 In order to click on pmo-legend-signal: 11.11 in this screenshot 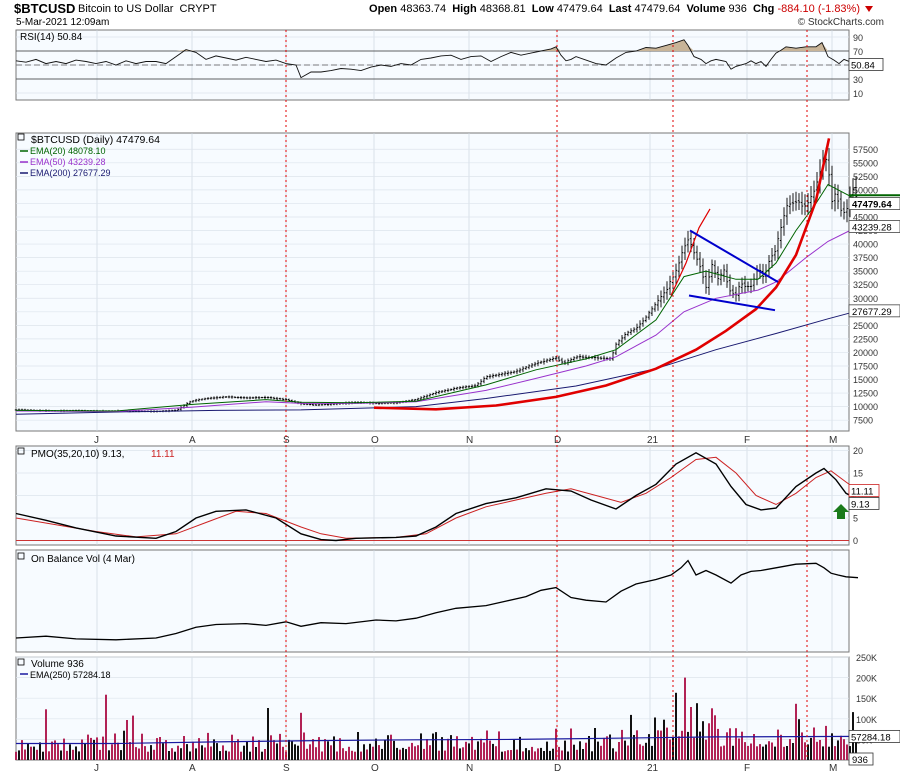, I will do `click(163, 454)`.